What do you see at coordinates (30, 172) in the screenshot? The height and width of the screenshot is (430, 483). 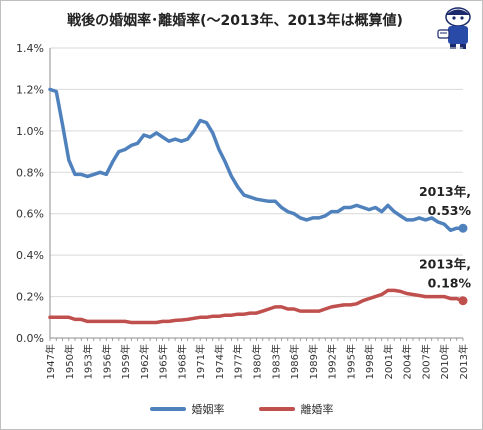 I see `y-tick-label: 0.8%` at bounding box center [30, 172].